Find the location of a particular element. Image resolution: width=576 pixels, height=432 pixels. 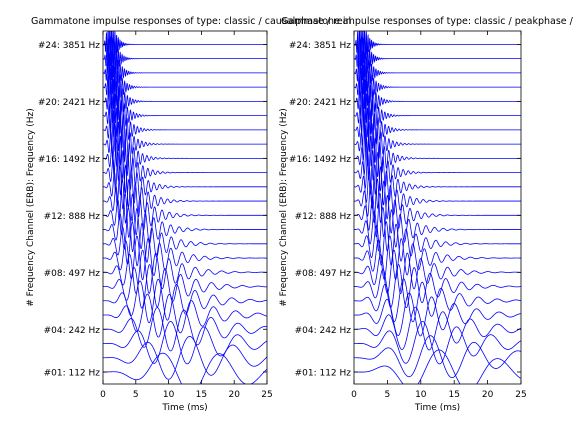

series-line-ch12 is located at coordinates (185, 215).